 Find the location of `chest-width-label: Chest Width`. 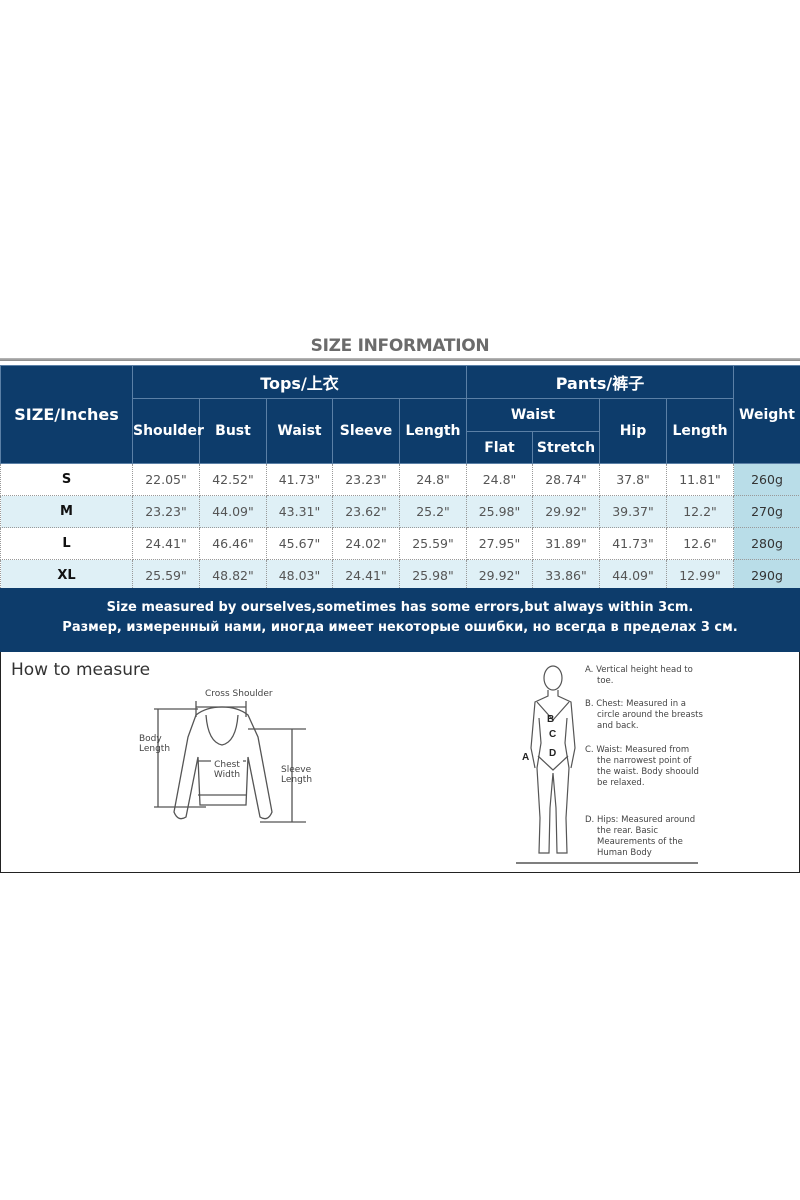

chest-width-label: Chest Width is located at coordinates (227, 770).